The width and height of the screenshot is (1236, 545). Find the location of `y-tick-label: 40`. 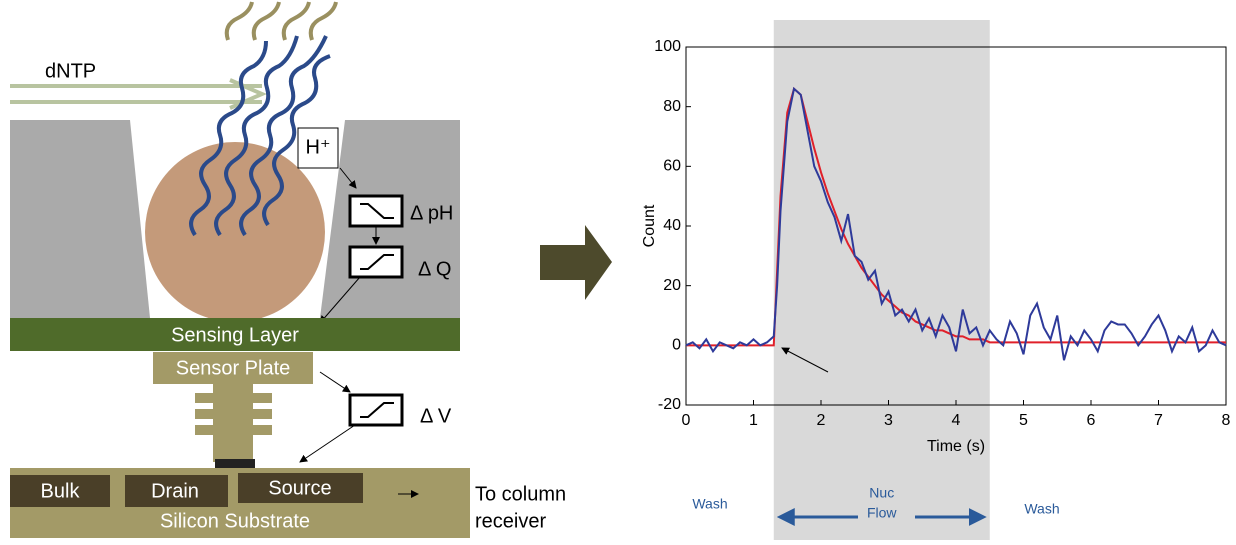

y-tick-label: 40 is located at coordinates (672, 225).